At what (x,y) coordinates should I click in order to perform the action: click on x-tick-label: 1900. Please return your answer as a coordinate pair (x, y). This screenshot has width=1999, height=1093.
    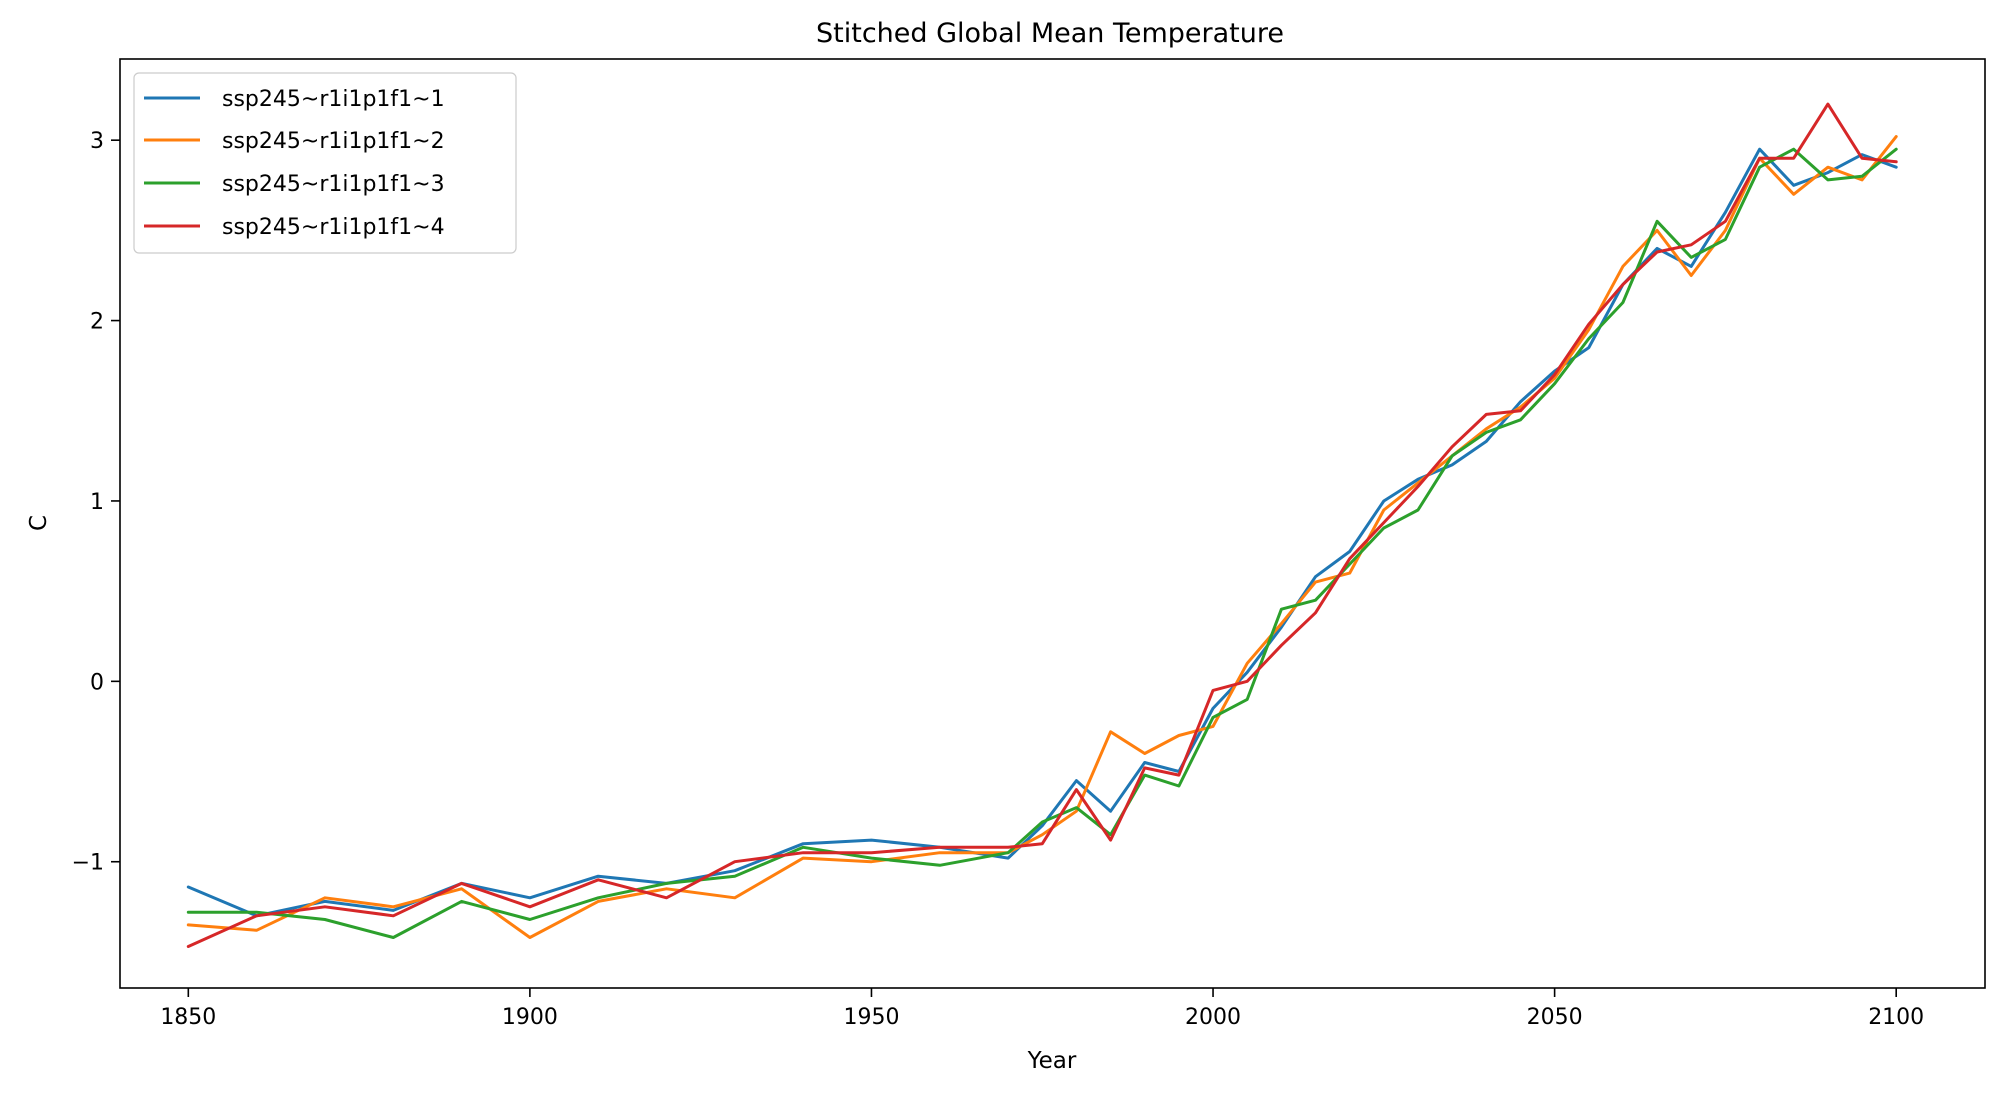
    Looking at the image, I should click on (530, 1017).